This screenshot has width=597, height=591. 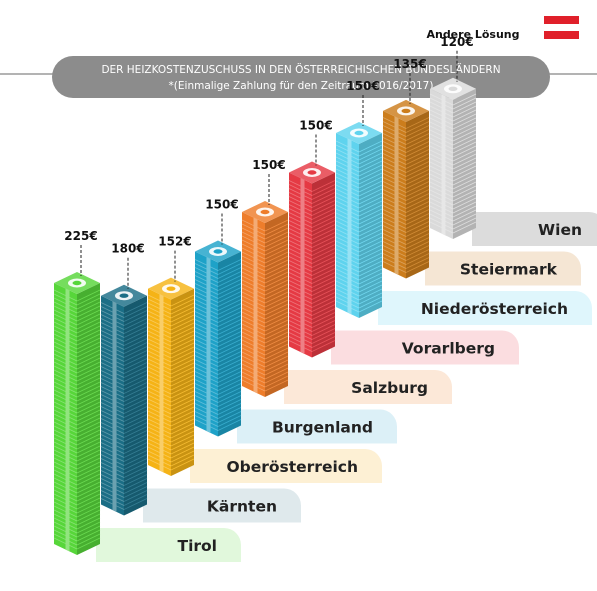 I want to click on bar-tirol, so click(x=77, y=413).